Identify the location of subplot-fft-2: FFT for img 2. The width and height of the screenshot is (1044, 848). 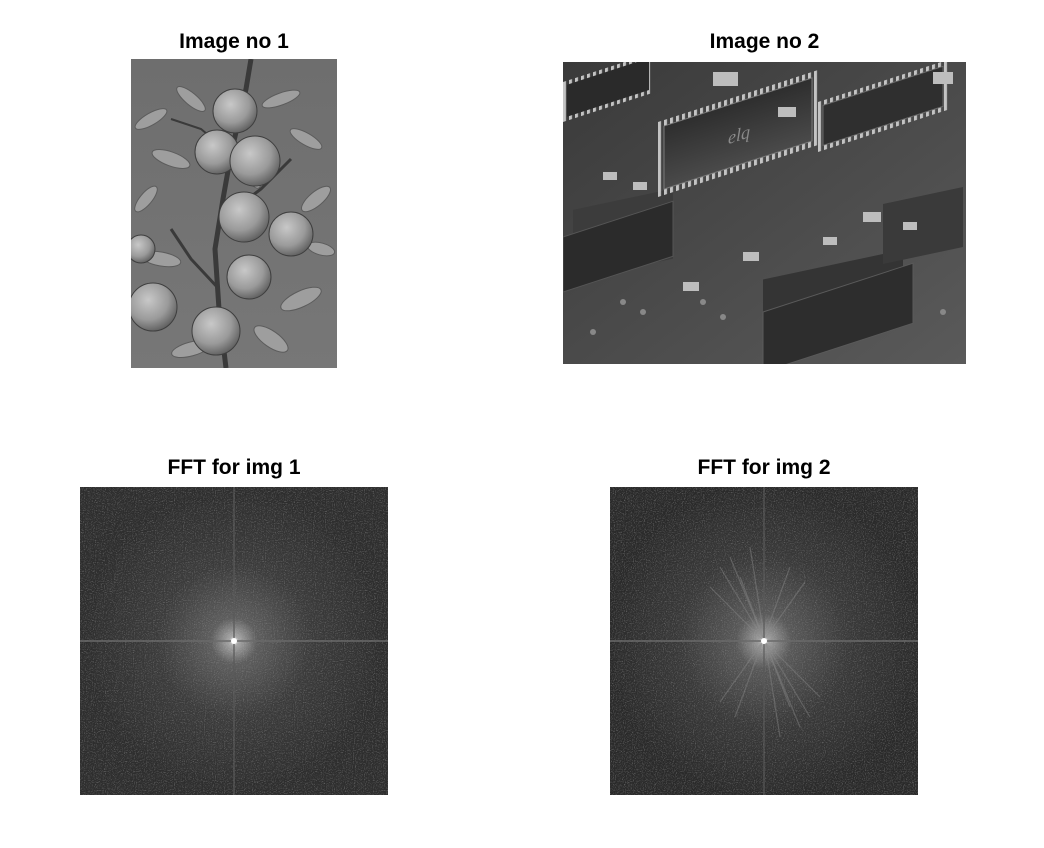
(764, 625).